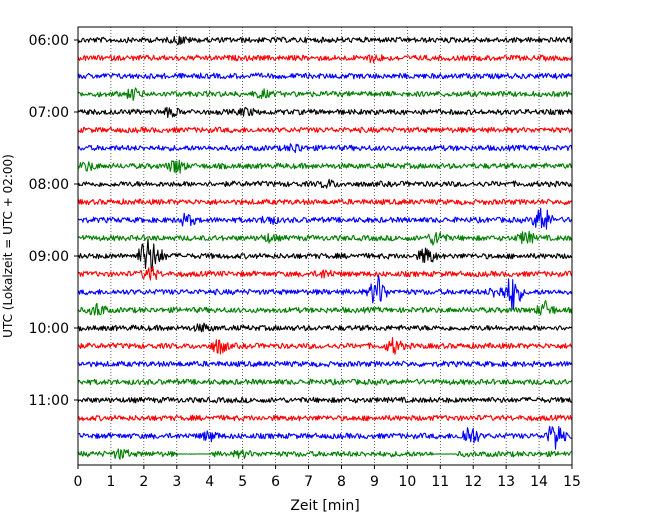  What do you see at coordinates (49, 41) in the screenshot?
I see `y-tick-label: 06:00` at bounding box center [49, 41].